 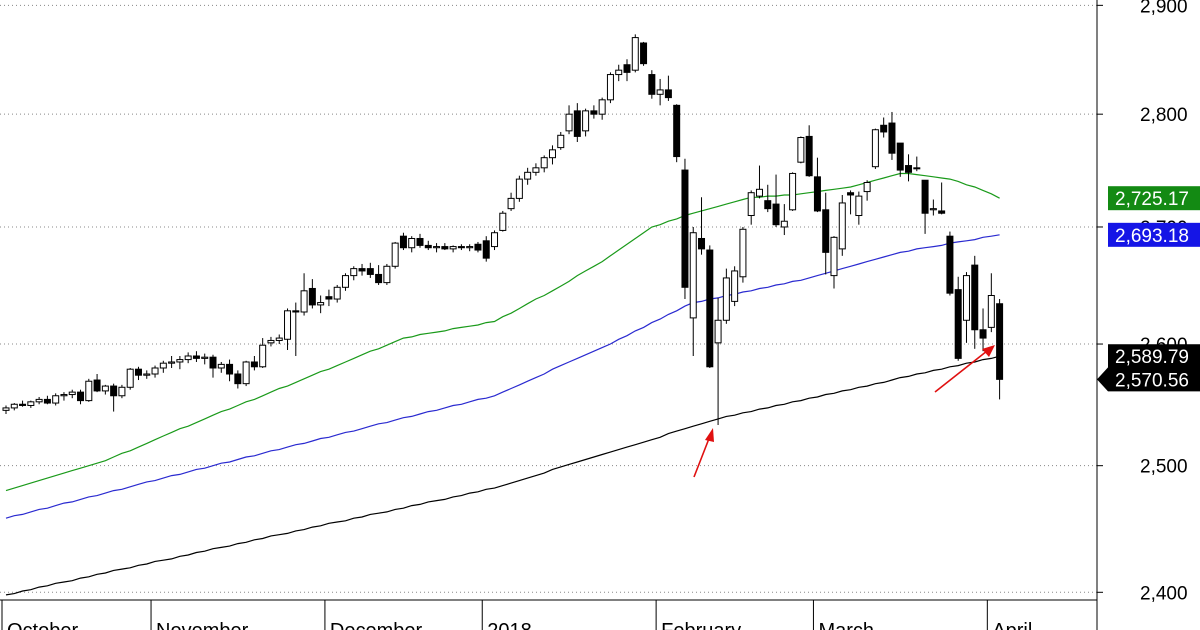 What do you see at coordinates (509, 625) in the screenshot?
I see `x-tick-label: 2018` at bounding box center [509, 625].